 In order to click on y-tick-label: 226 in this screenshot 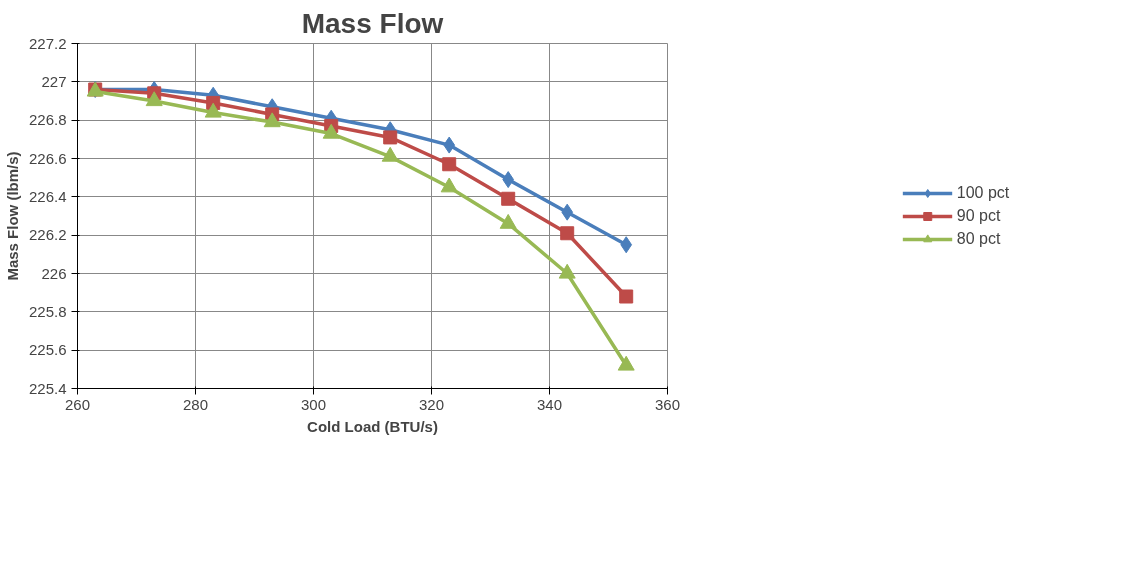, I will do `click(54, 273)`.